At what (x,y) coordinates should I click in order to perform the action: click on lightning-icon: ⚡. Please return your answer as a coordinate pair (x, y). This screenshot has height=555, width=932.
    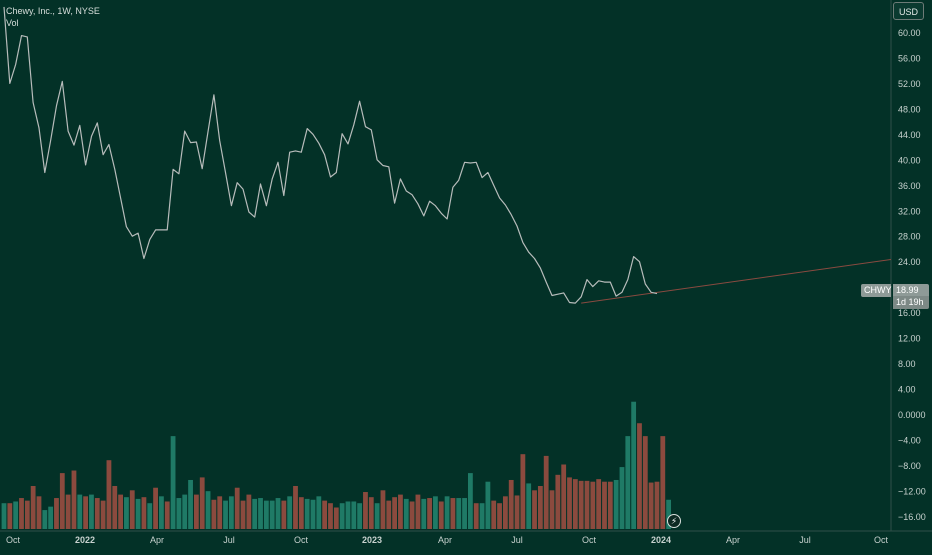
    Looking at the image, I should click on (674, 521).